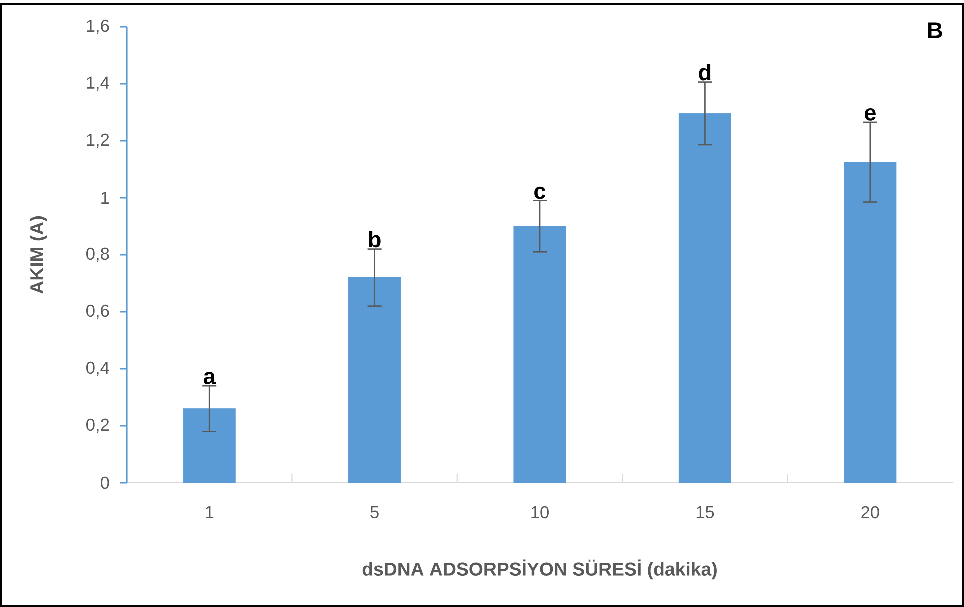  Describe the element at coordinates (540, 193) in the screenshot. I see `annotation: c` at that location.